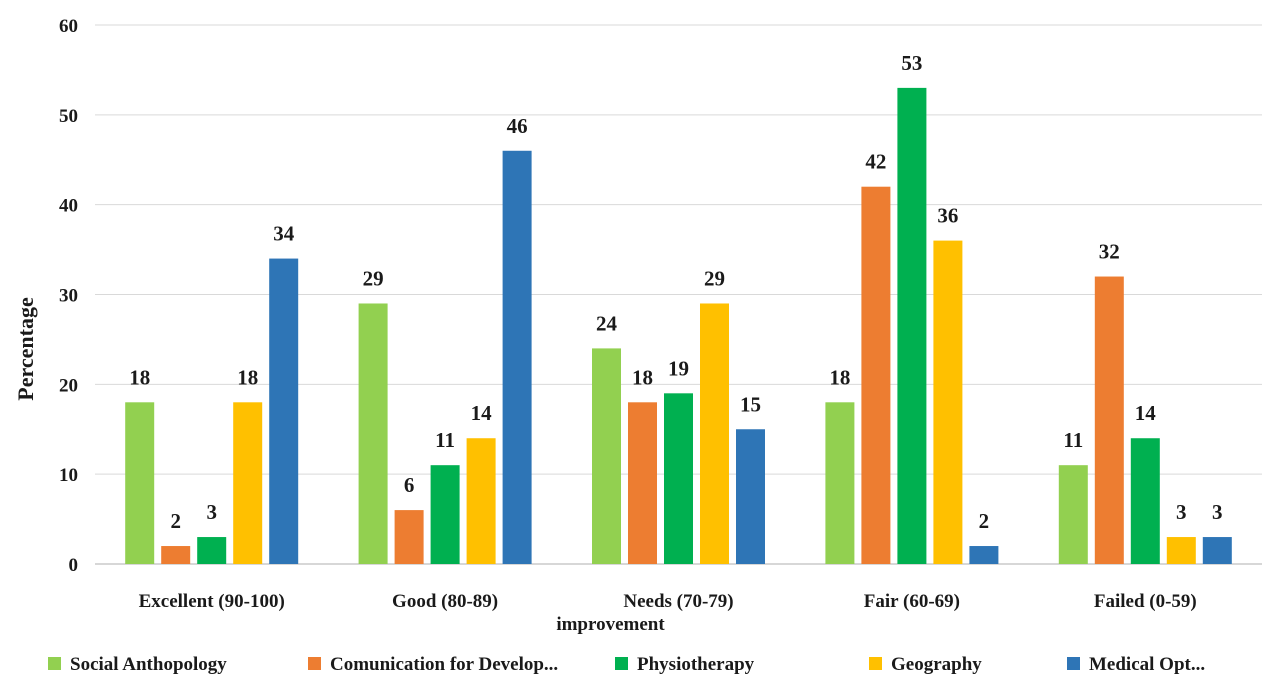 The image size is (1267, 679). What do you see at coordinates (148, 664) in the screenshot?
I see `legend-label: Social Anthopology` at bounding box center [148, 664].